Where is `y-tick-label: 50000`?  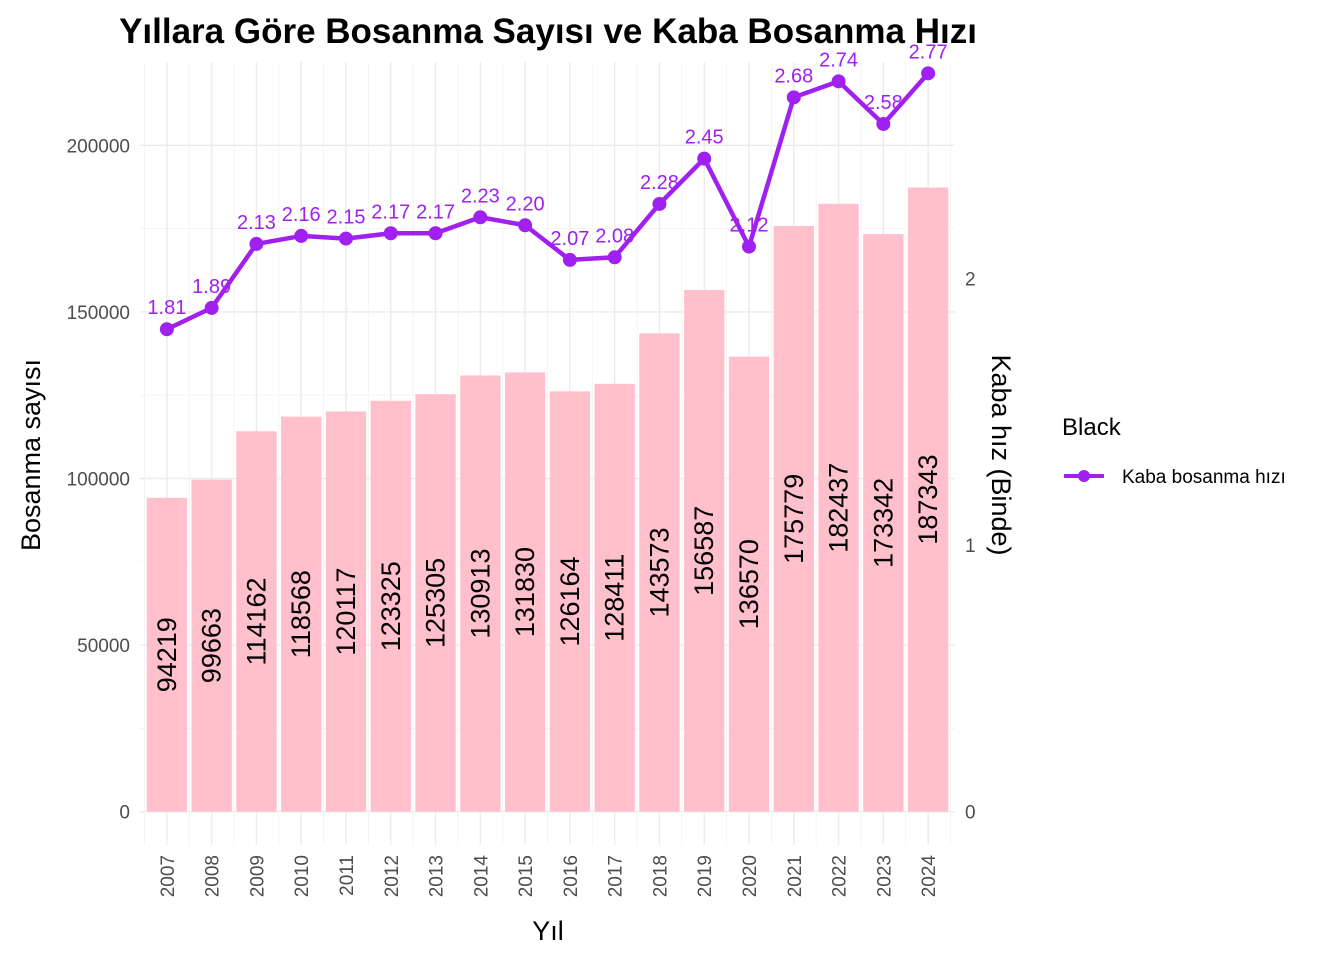
y-tick-label: 50000 is located at coordinates (103, 646).